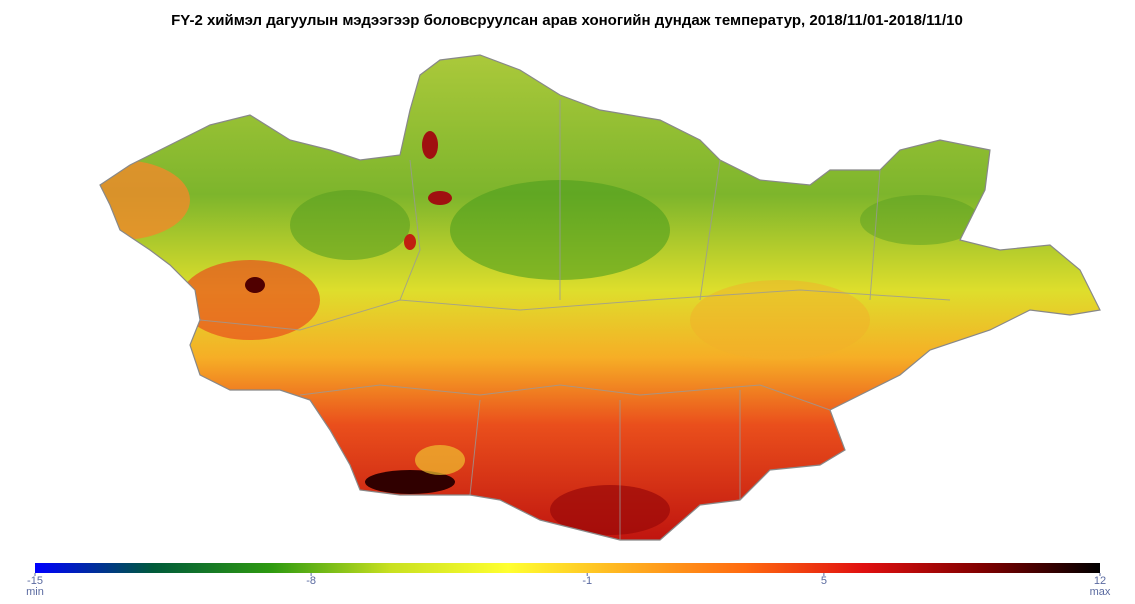  Describe the element at coordinates (567, 568) in the screenshot. I see `colorbar` at that location.